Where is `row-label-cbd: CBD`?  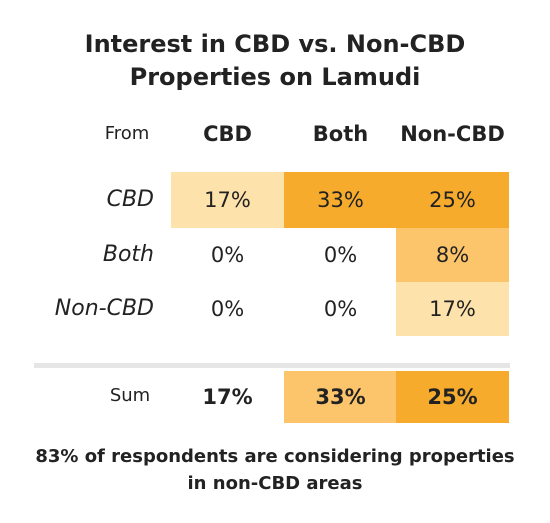
row-label-cbd: CBD is located at coordinates (130, 199).